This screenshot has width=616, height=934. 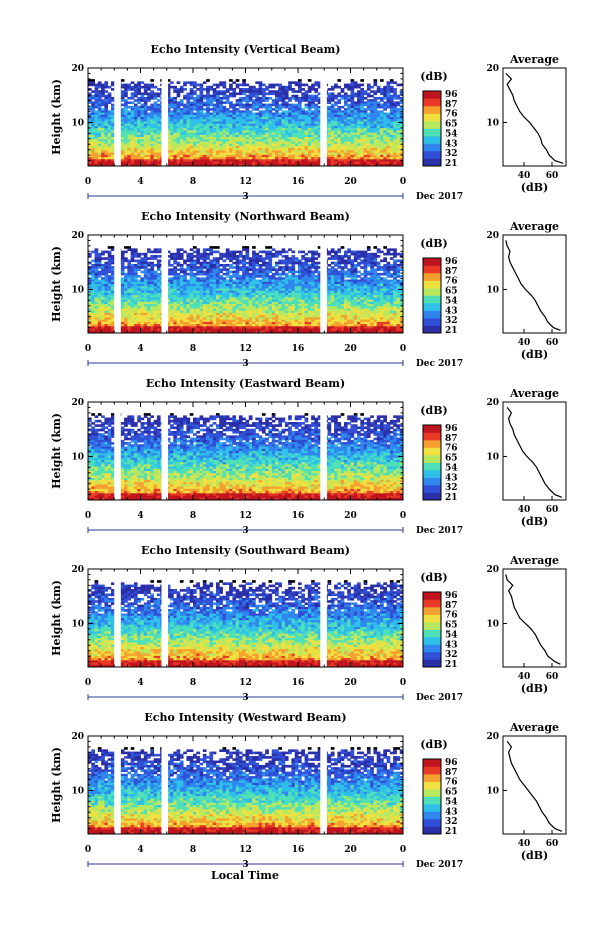 What do you see at coordinates (451, 115) in the screenshot?
I see `colorbar-tick-label: 76` at bounding box center [451, 115].